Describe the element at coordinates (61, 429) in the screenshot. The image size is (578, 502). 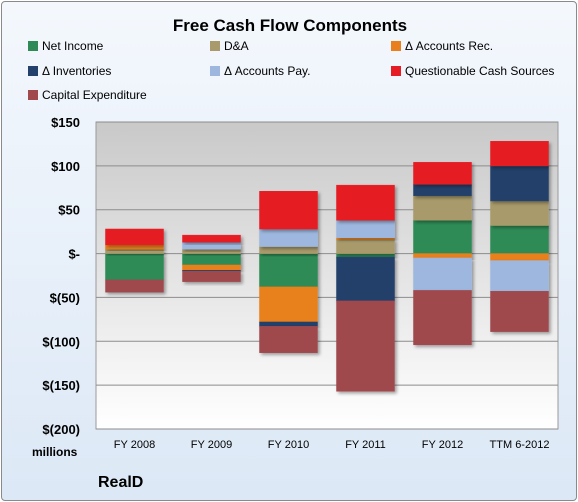
I see `y-tick-label: $(200)` at that location.